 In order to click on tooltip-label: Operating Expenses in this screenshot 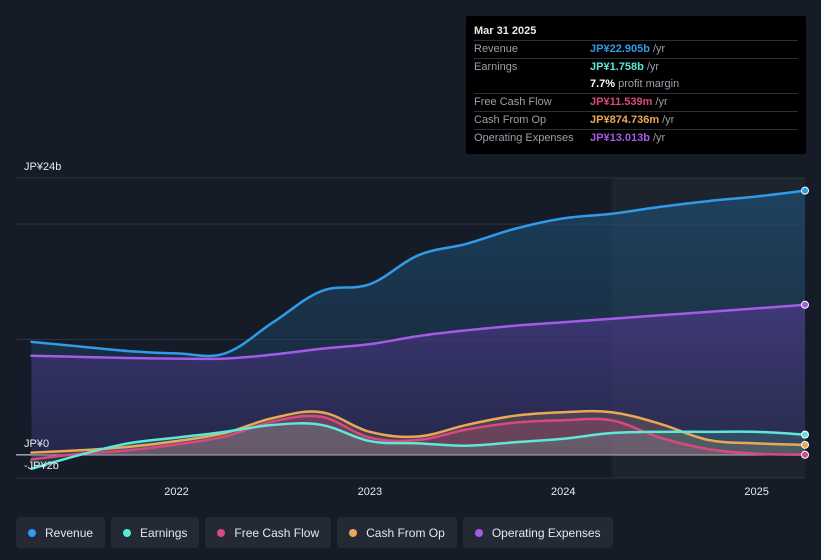, I will do `click(524, 138)`.